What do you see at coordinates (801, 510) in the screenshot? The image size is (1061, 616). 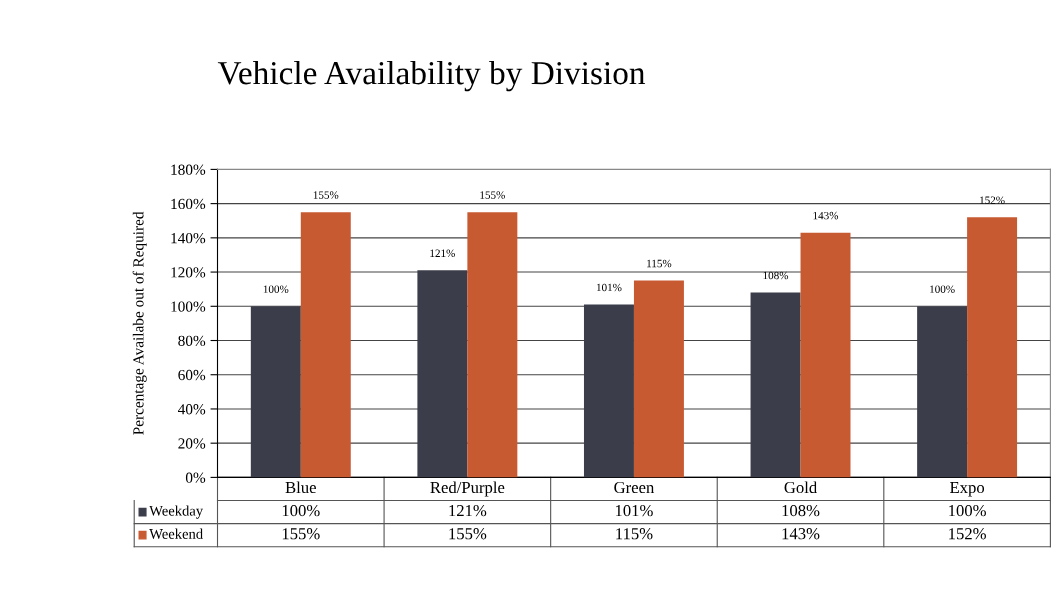 I see `data-label: 108%` at bounding box center [801, 510].